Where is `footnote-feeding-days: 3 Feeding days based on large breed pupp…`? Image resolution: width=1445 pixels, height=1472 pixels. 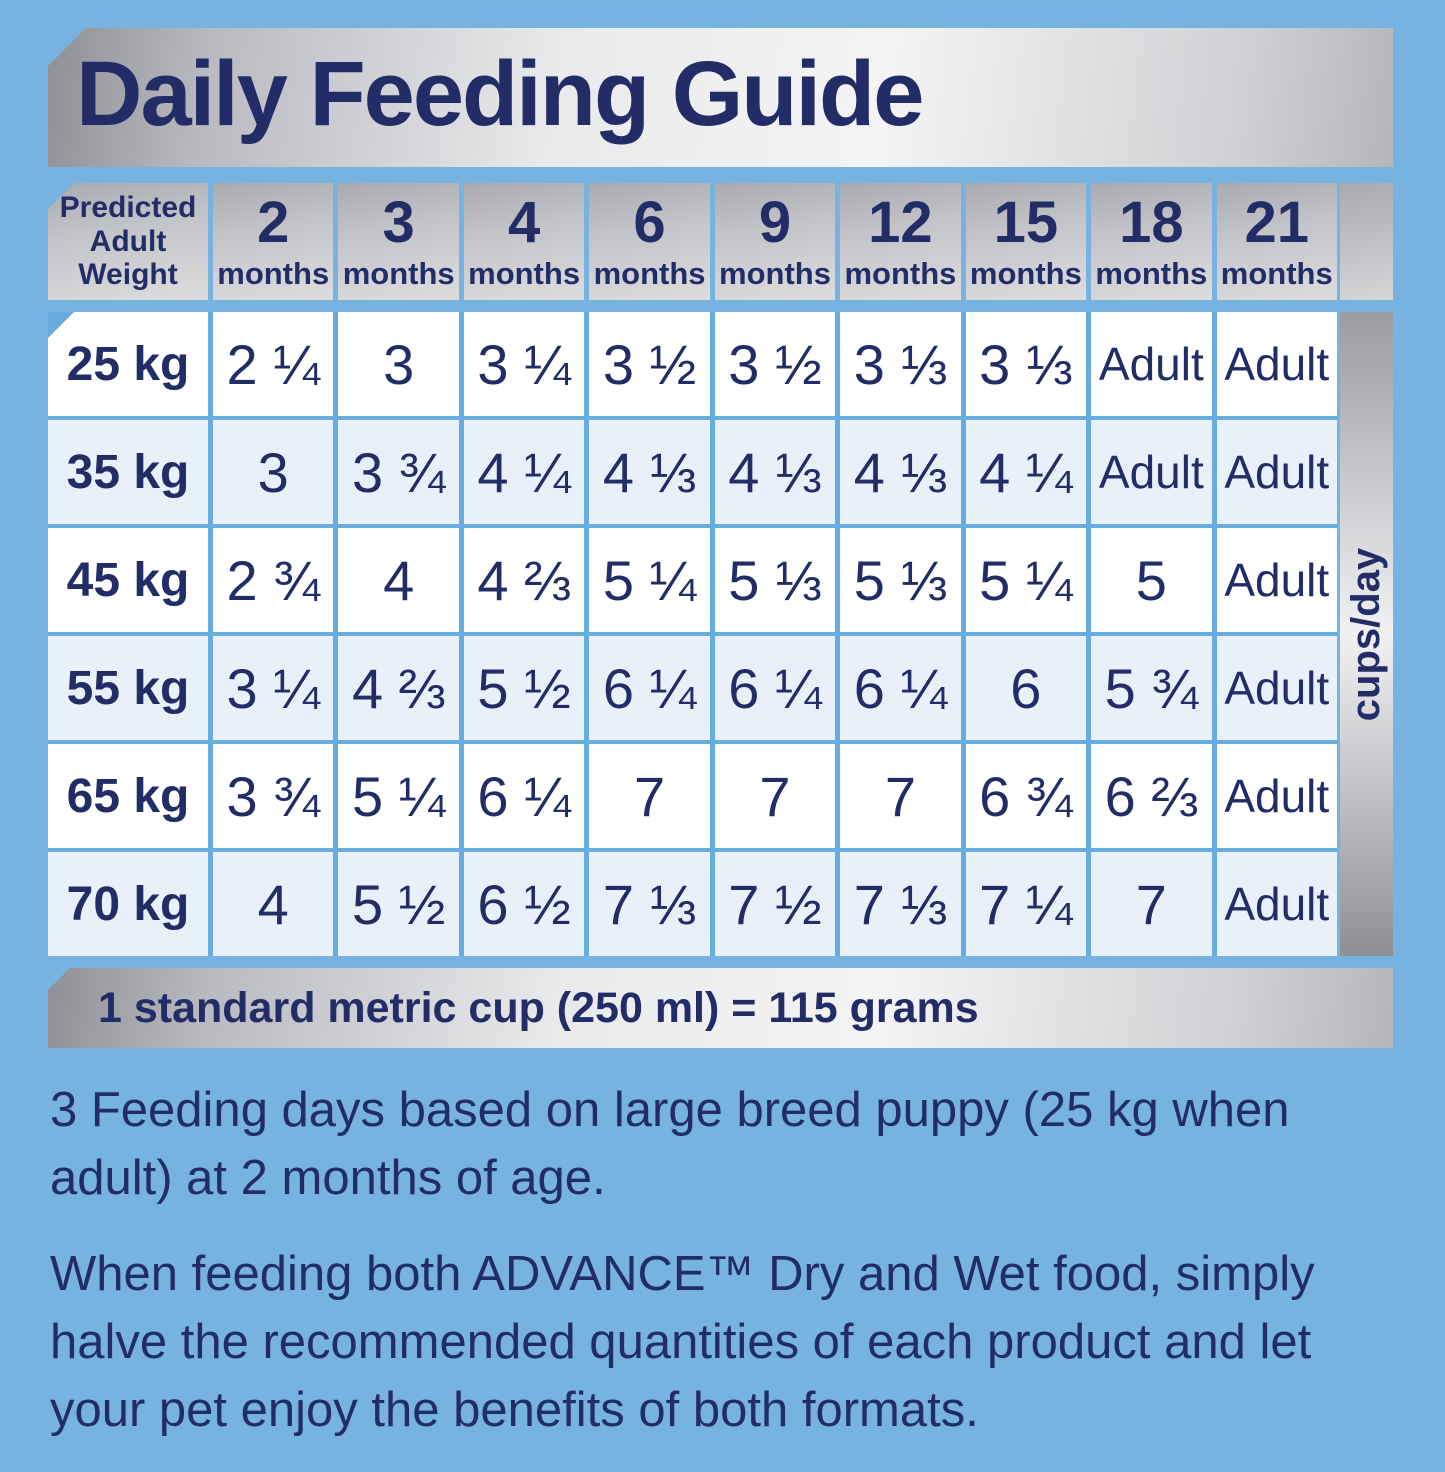
footnote-feeding-days: 3 Feeding days based on large breed pupp… is located at coordinates (670, 1144).